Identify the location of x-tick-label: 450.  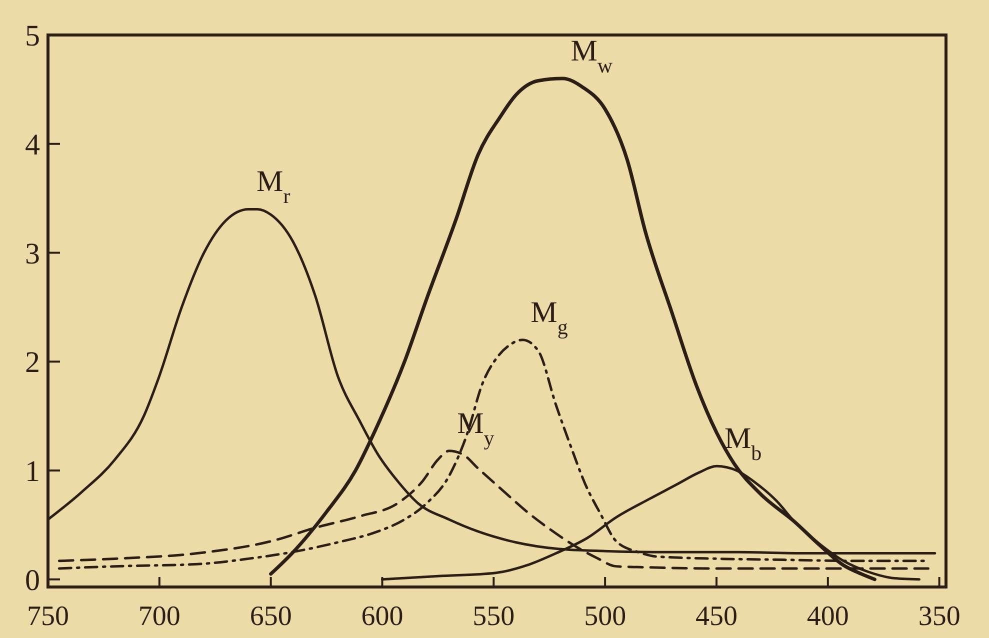
(716, 616).